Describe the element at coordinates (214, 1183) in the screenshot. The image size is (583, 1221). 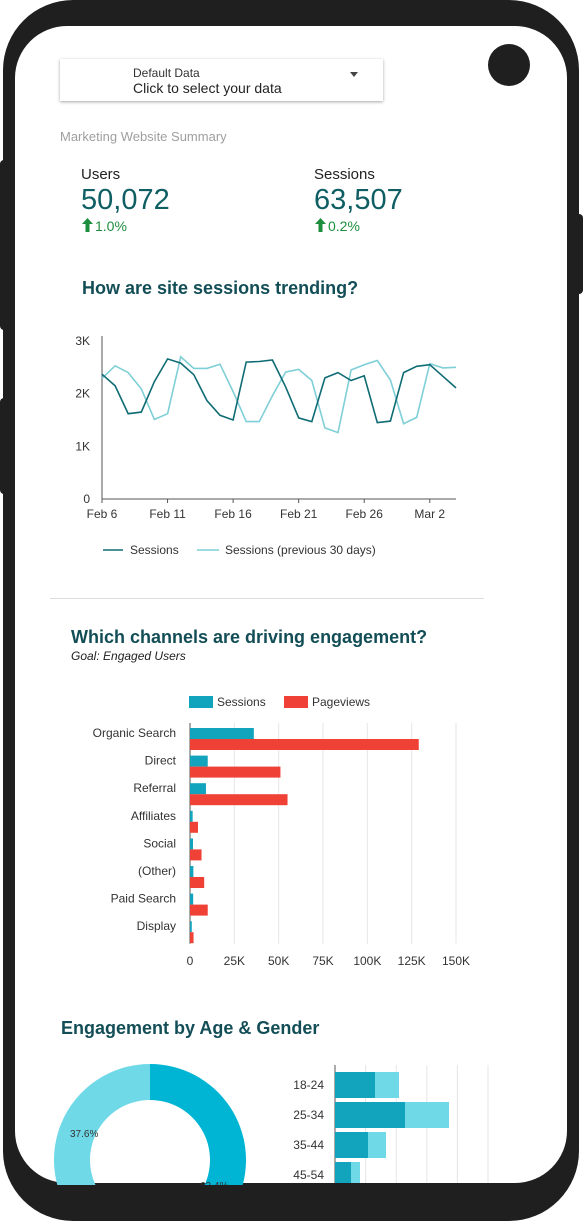
I see `donut-slice-label: 62.4%` at that location.